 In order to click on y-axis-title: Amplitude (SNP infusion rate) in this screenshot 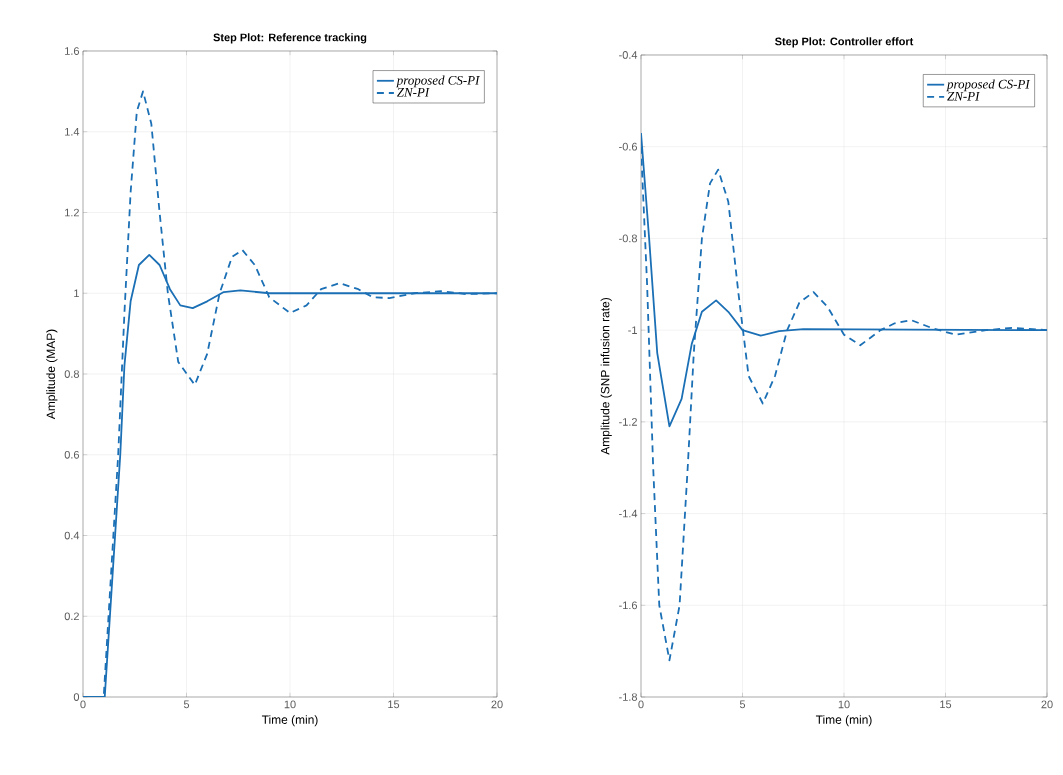, I will do `click(606, 376)`.